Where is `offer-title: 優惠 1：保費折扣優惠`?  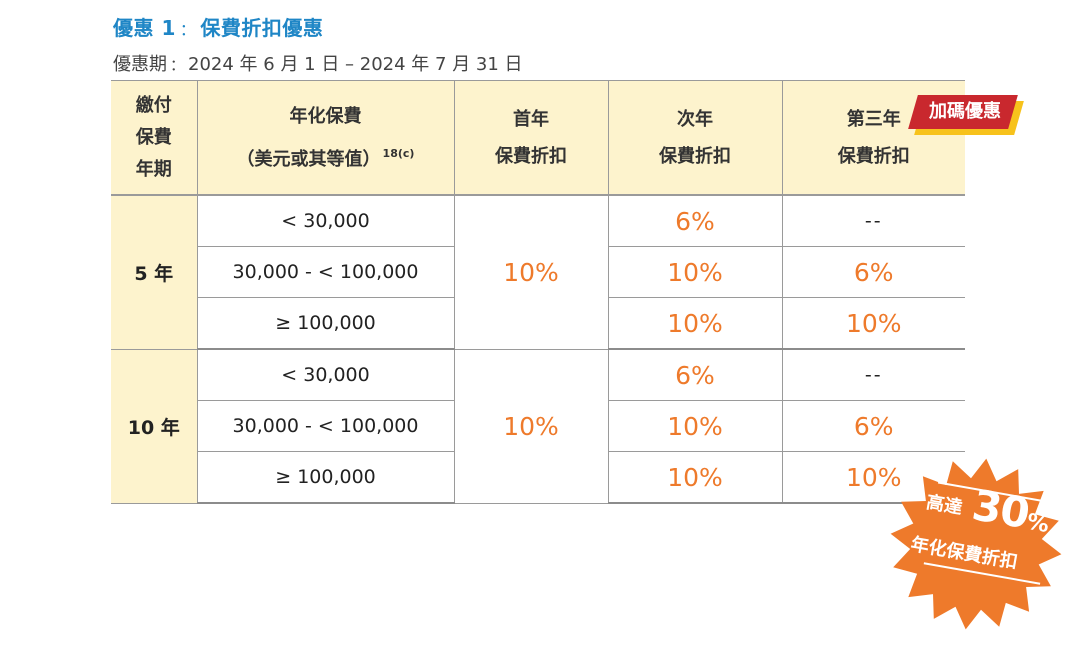
offer-title: 優惠 1：保費折扣優惠 is located at coordinates (218, 26).